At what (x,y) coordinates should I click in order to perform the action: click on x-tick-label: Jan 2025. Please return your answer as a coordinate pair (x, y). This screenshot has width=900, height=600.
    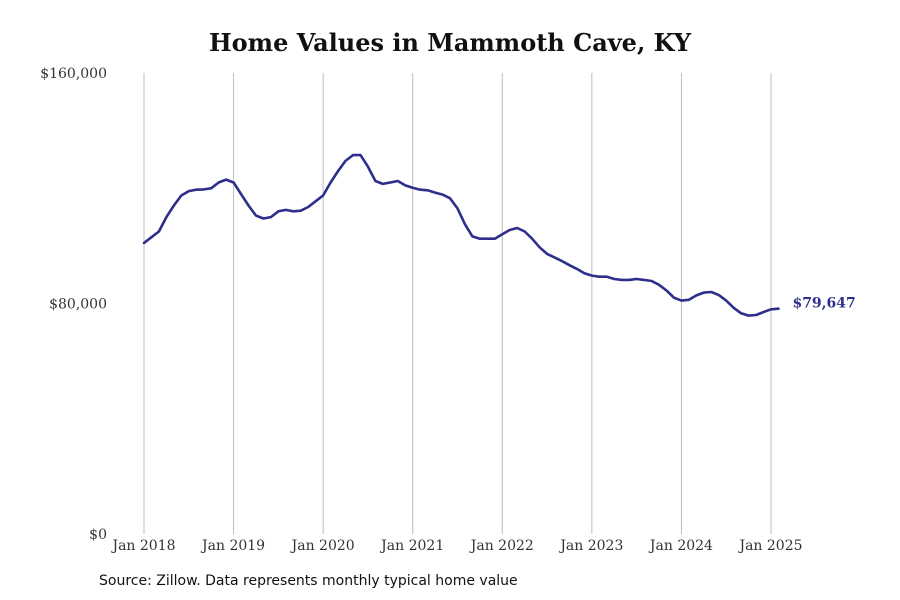
    Looking at the image, I should click on (769, 546).